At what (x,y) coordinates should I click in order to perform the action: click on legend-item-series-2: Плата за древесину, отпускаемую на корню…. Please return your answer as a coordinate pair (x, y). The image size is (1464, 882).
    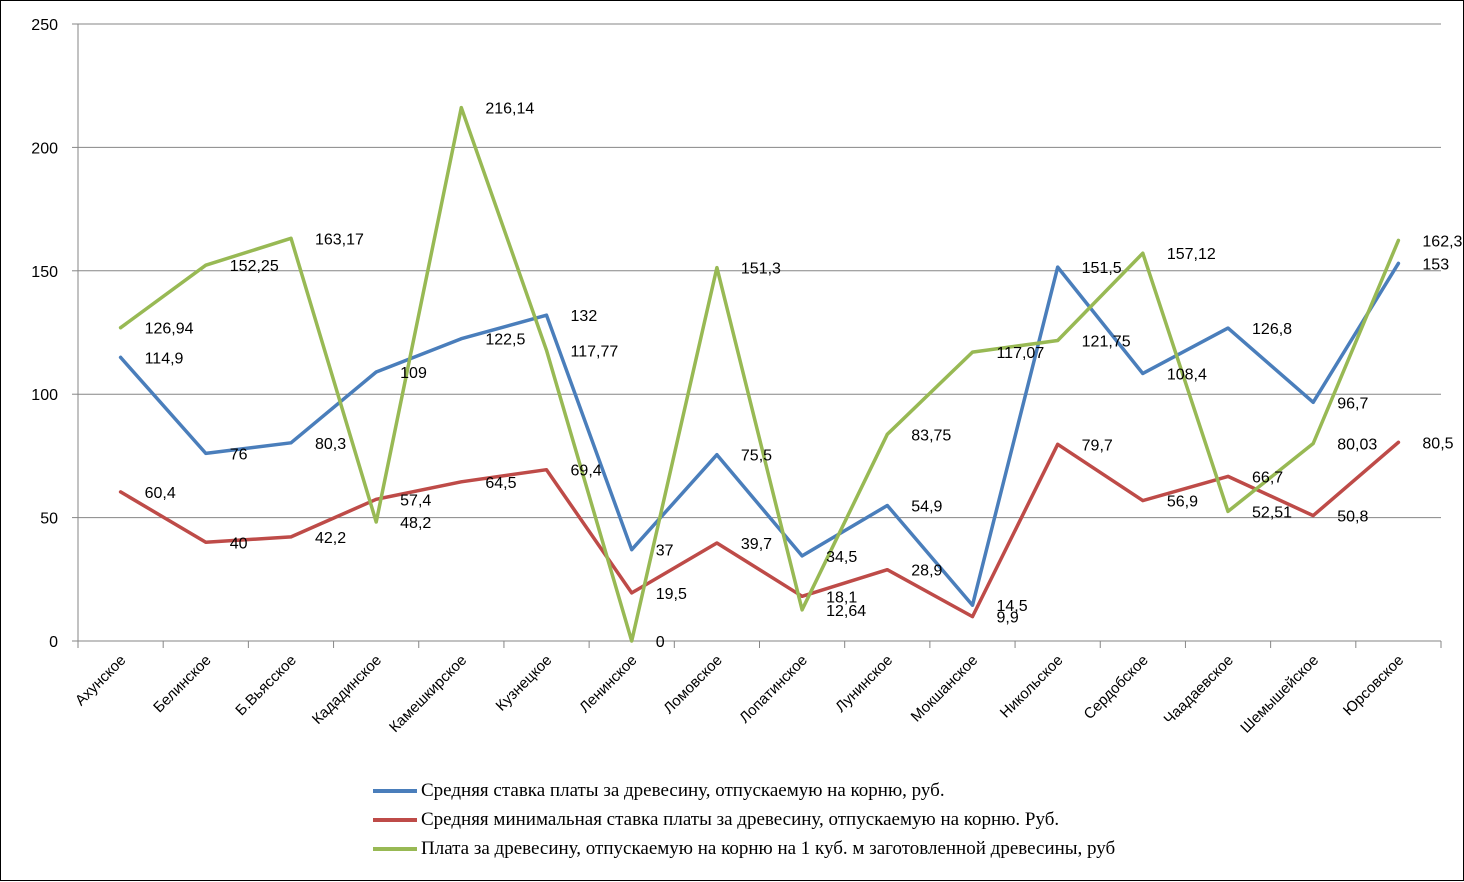
    Looking at the image, I should click on (873, 848).